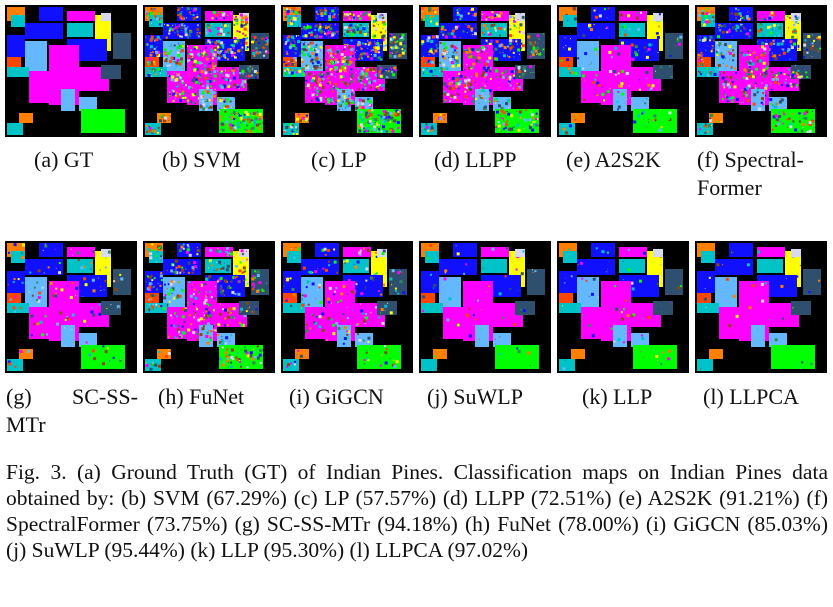  I want to click on classification-map-gt, so click(71, 71).